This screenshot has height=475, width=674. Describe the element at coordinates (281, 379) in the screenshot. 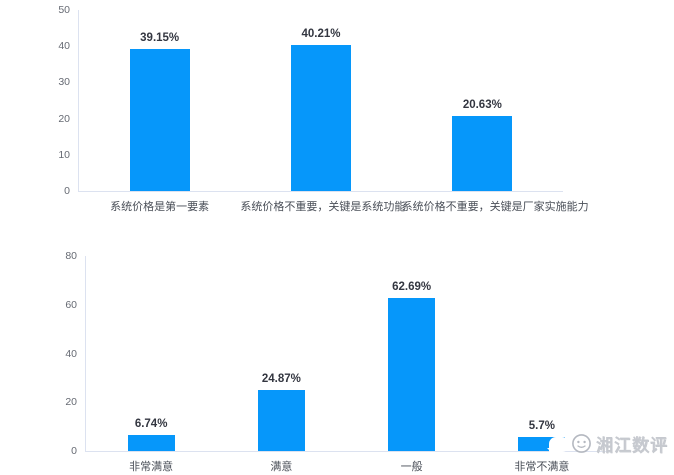

I see `bar-value-label: 24.87%` at that location.